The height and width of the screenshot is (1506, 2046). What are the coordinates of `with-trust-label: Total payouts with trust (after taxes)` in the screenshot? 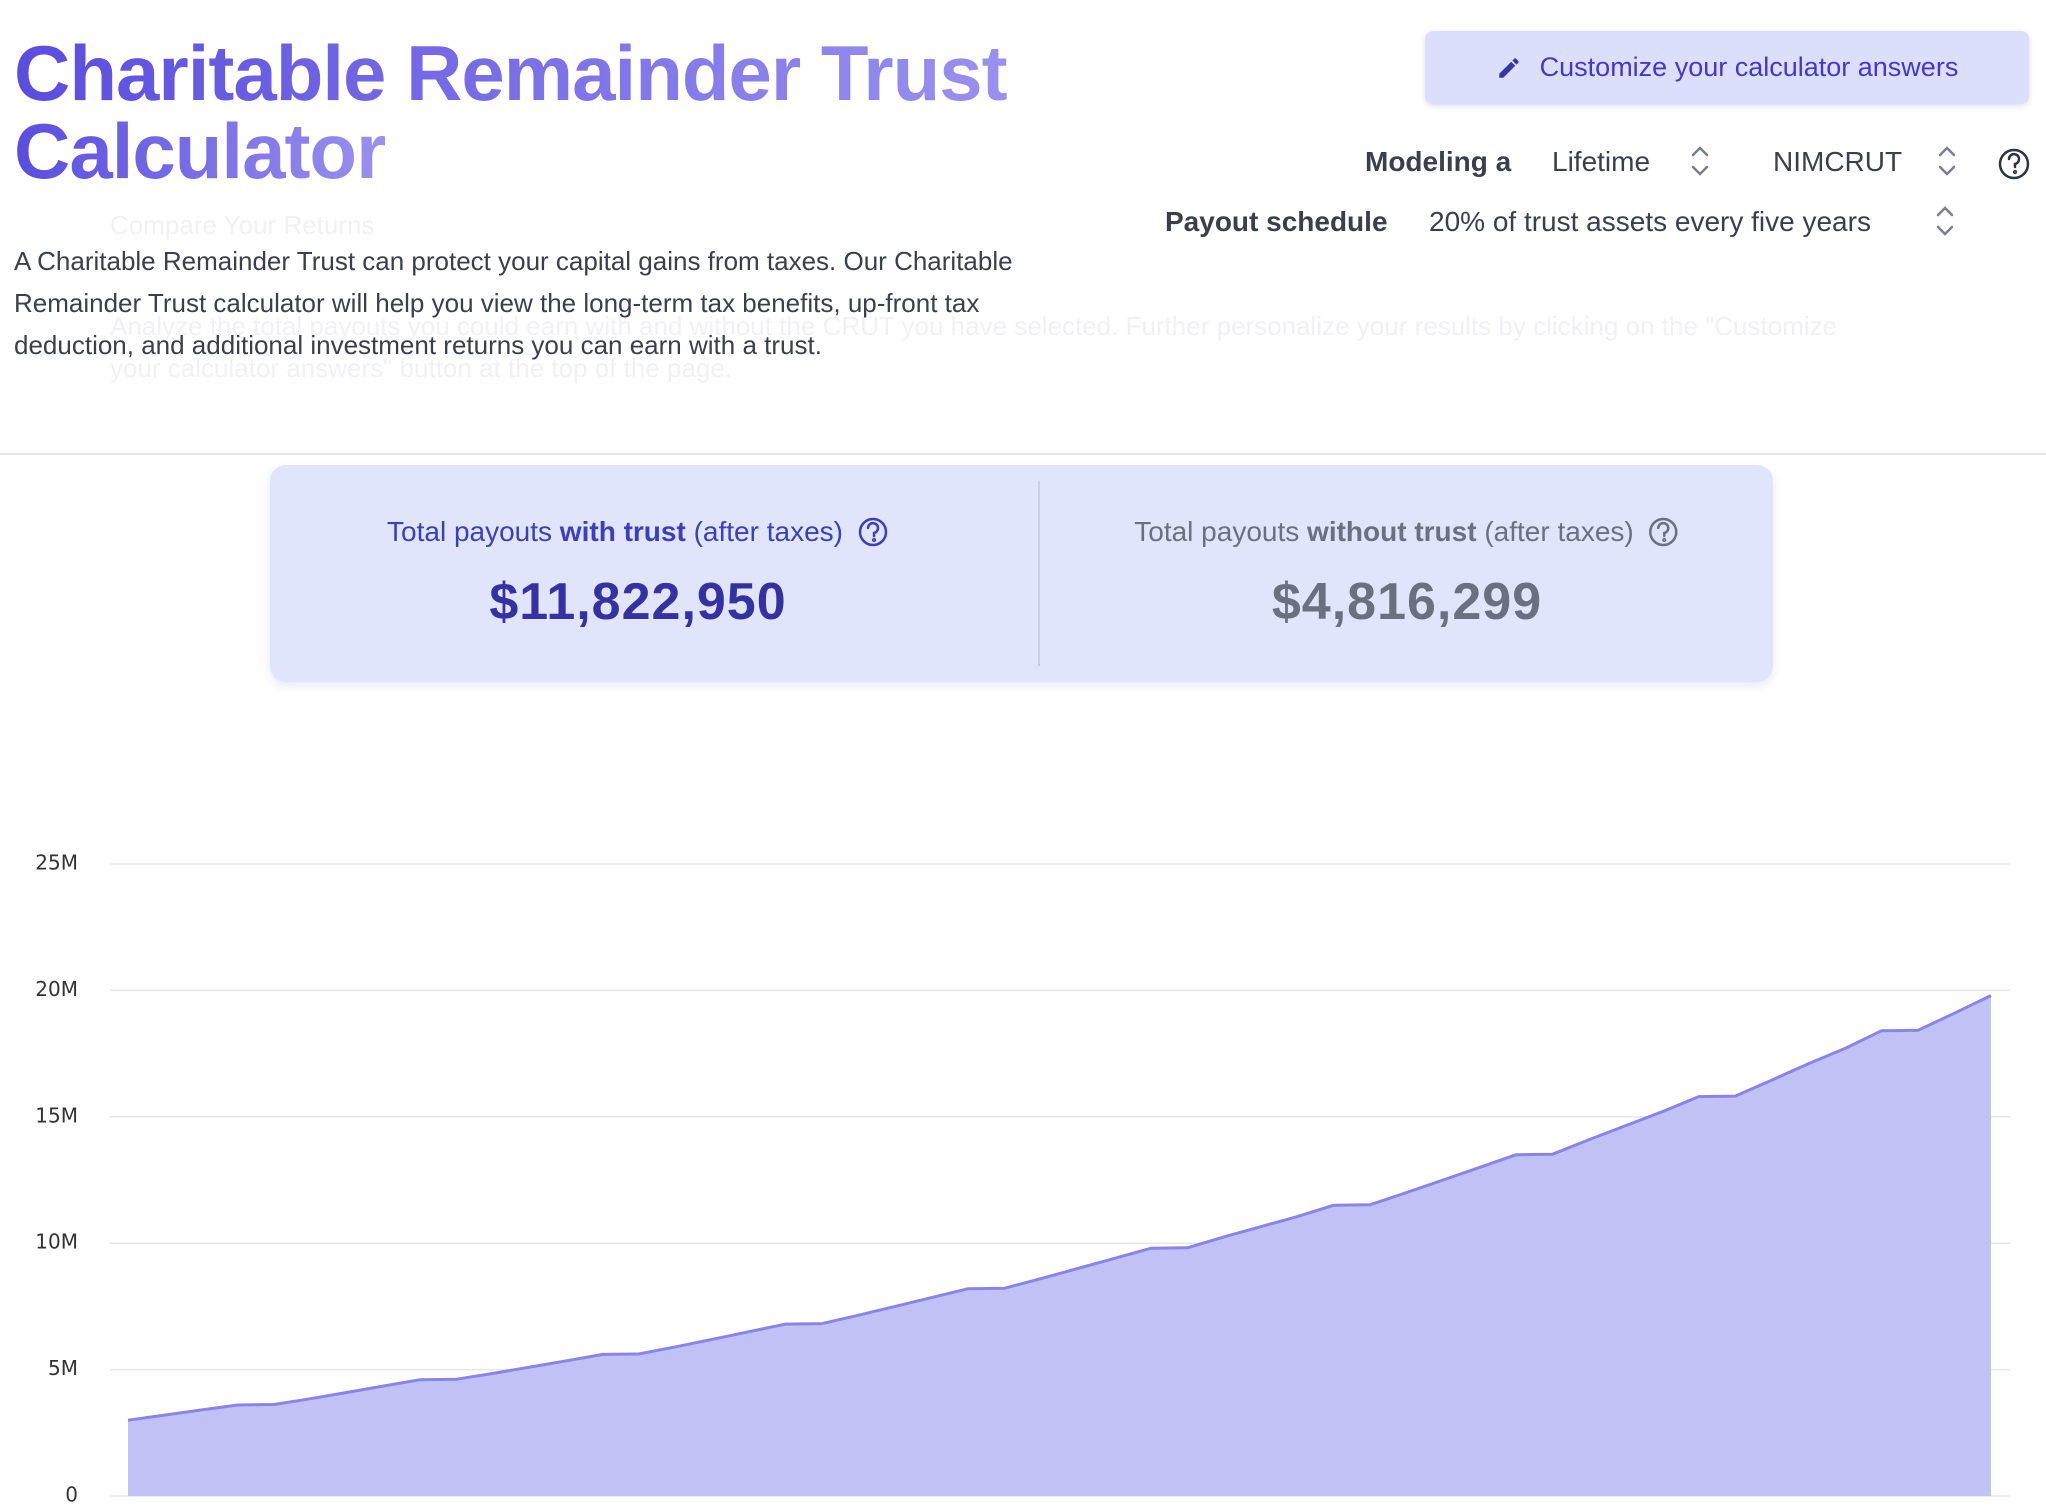 It's located at (638, 532).